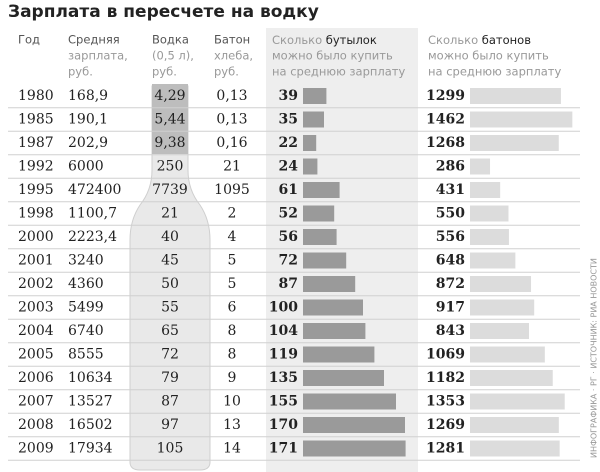 This screenshot has width=600, height=472. What do you see at coordinates (173, 56) in the screenshot?
I see `column-header: (0,5 л),` at bounding box center [173, 56].